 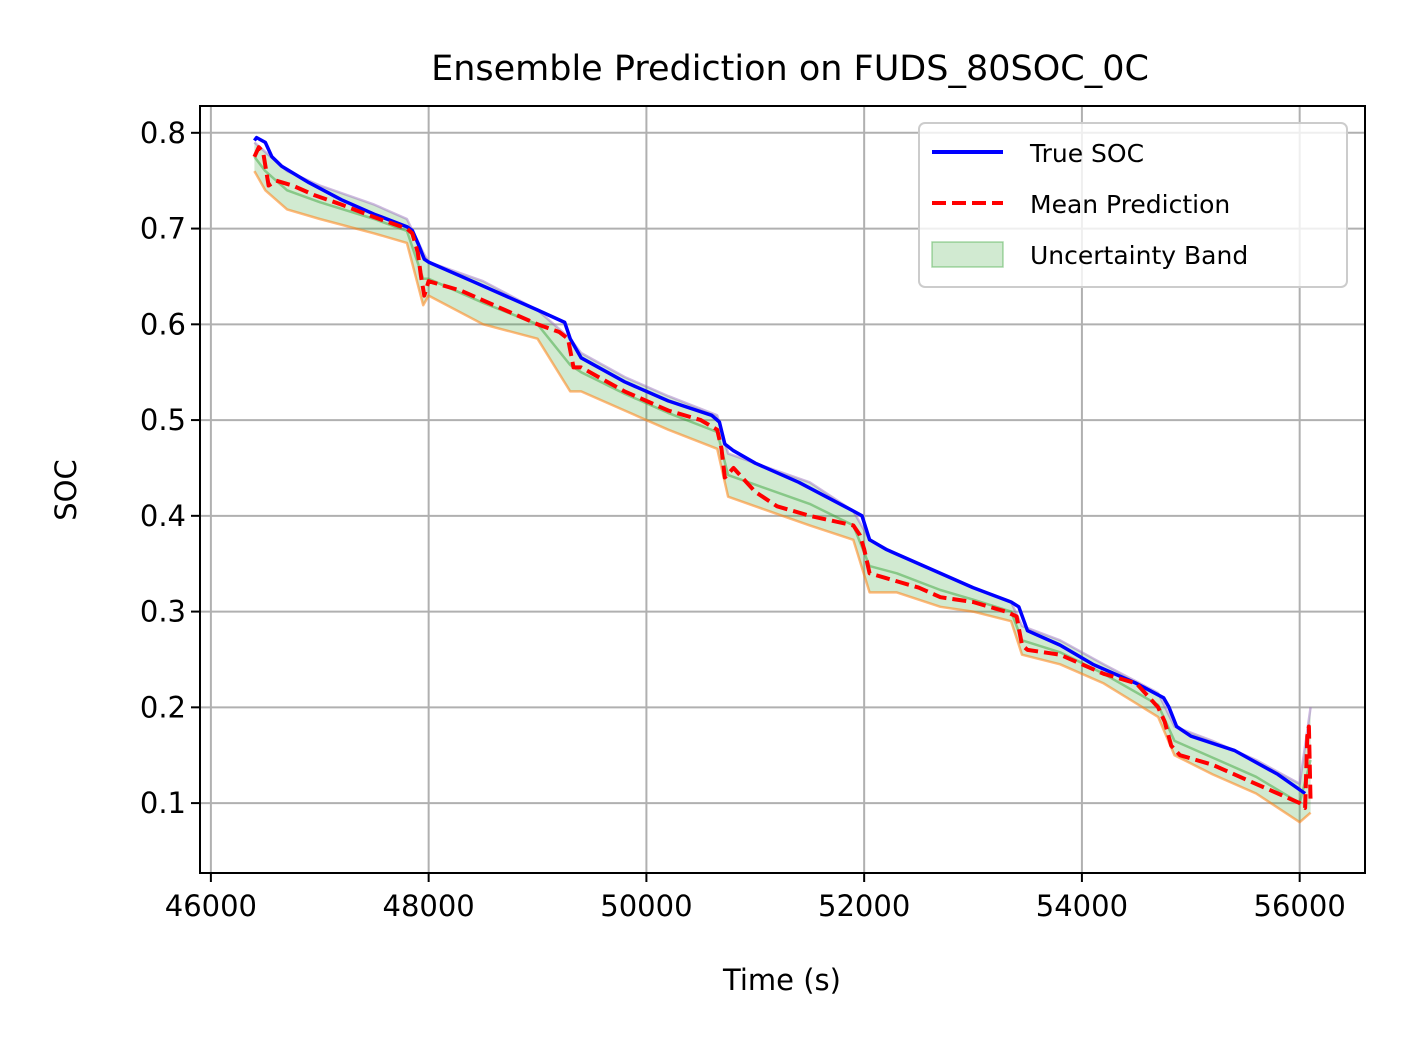 What do you see at coordinates (864, 906) in the screenshot?
I see `x-tick-label: 52000` at bounding box center [864, 906].